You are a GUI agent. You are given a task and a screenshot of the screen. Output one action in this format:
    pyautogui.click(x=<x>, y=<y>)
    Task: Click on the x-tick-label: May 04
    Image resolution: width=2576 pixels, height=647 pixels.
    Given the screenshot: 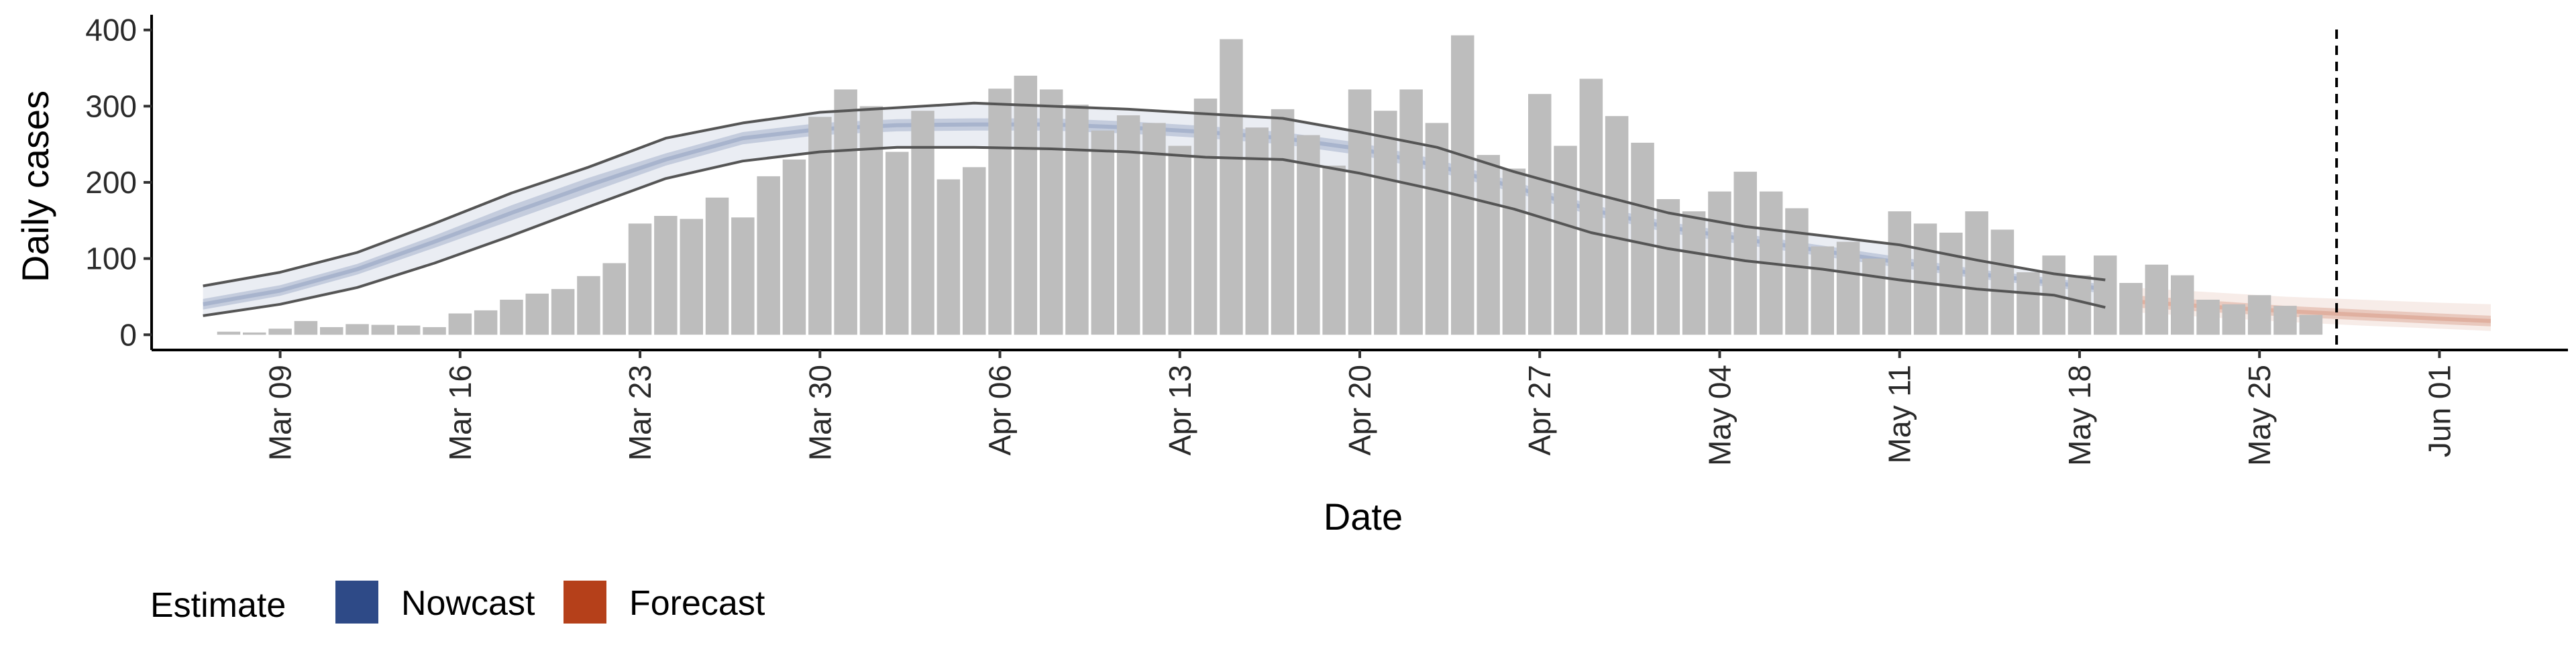 What is the action you would take?
    pyautogui.click(x=1720, y=415)
    